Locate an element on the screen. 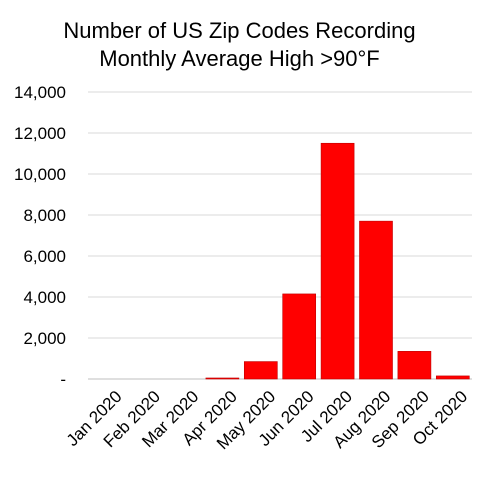 The width and height of the screenshot is (479, 483). y-tick-label: 2,000 is located at coordinates (44, 338).